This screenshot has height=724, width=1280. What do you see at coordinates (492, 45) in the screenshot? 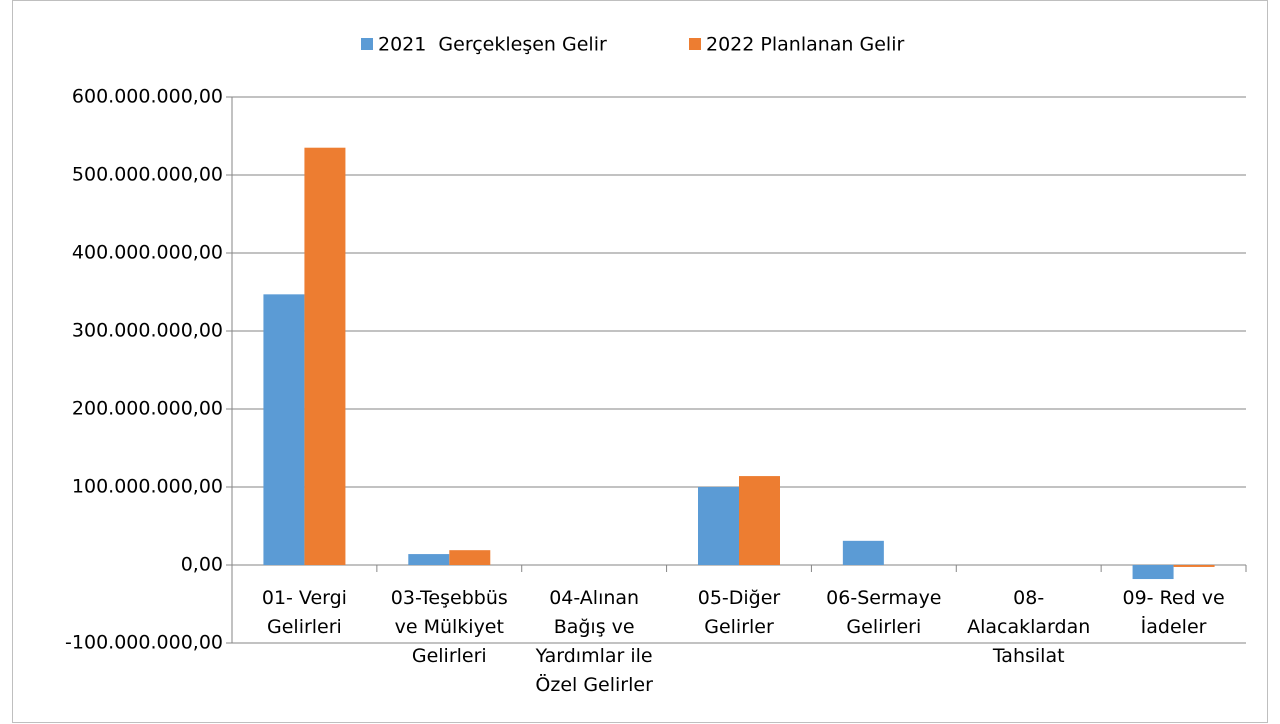
I see `legend-label: 2021 Gerçekleşen Gelir` at bounding box center [492, 45].